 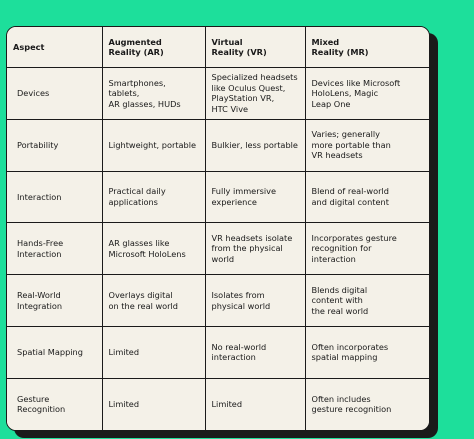 What do you see at coordinates (366, 197) in the screenshot?
I see `mr-cell: Blend of real-world and digital content` at bounding box center [366, 197].